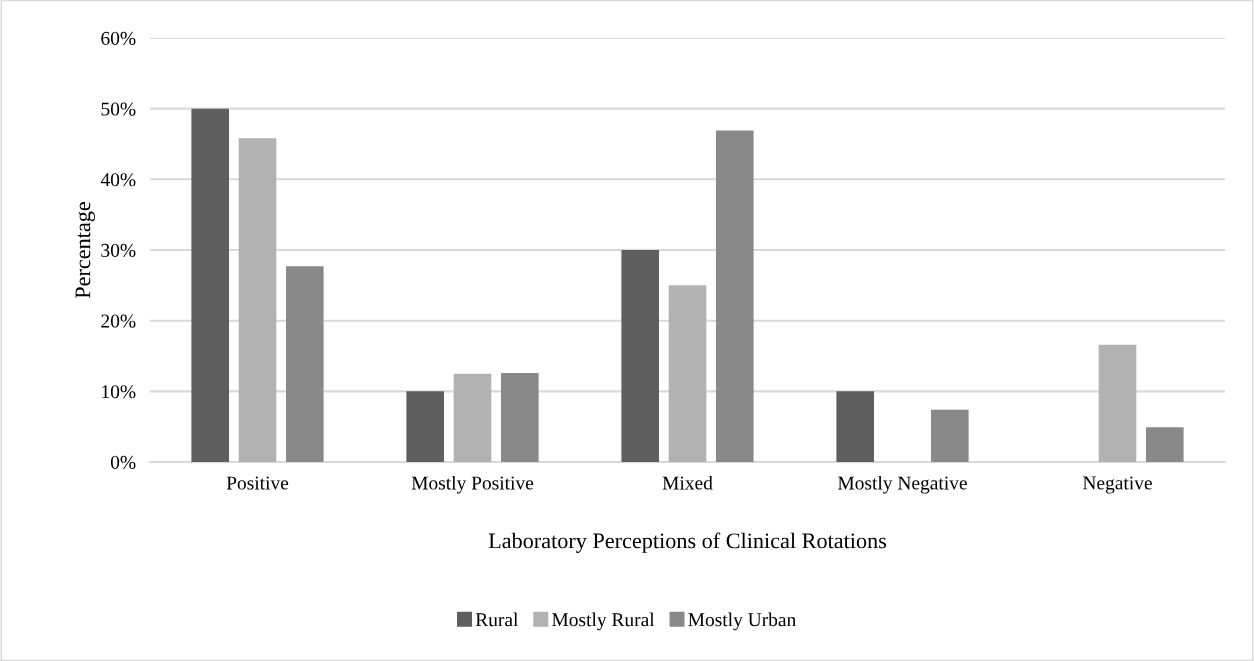 The image size is (1254, 661). I want to click on y-tick-label: 30%, so click(118, 250).